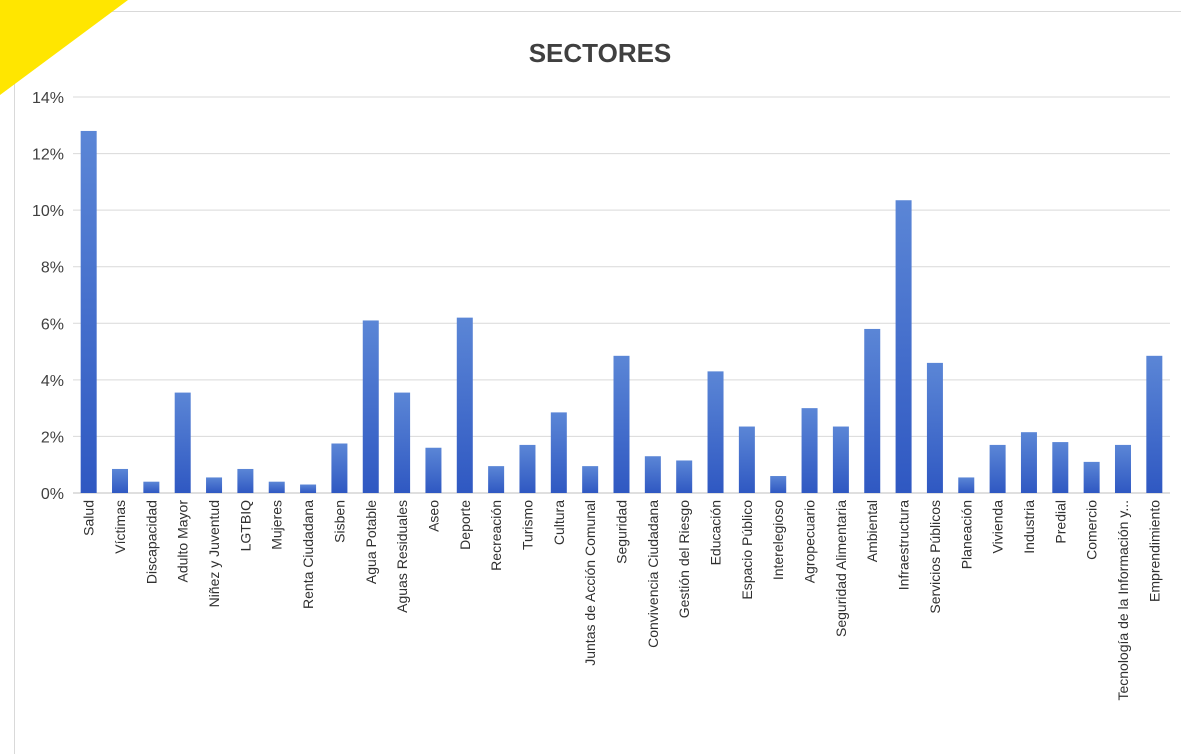  Describe the element at coordinates (527, 525) in the screenshot. I see `x-tick-label: Turismo` at that location.